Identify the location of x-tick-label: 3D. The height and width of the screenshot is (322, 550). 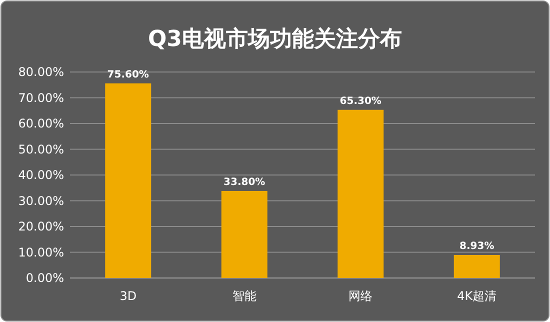
(128, 296).